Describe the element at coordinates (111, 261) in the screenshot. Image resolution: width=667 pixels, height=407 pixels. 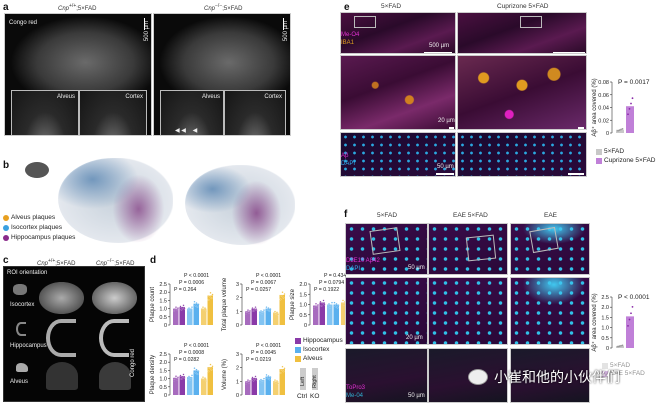
I see `genotype: −/−` at that location.